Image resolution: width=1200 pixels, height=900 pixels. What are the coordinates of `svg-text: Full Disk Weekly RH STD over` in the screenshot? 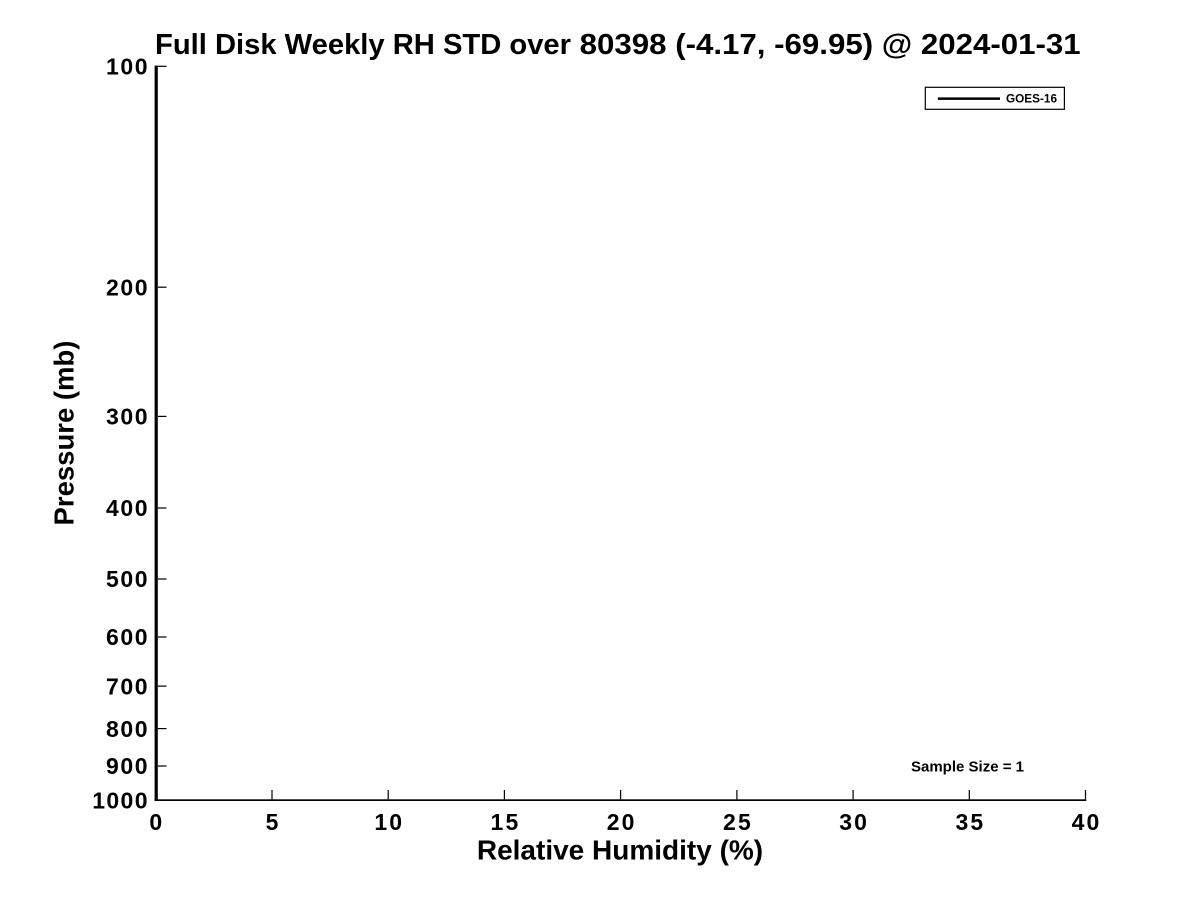 It's located at (363, 45).